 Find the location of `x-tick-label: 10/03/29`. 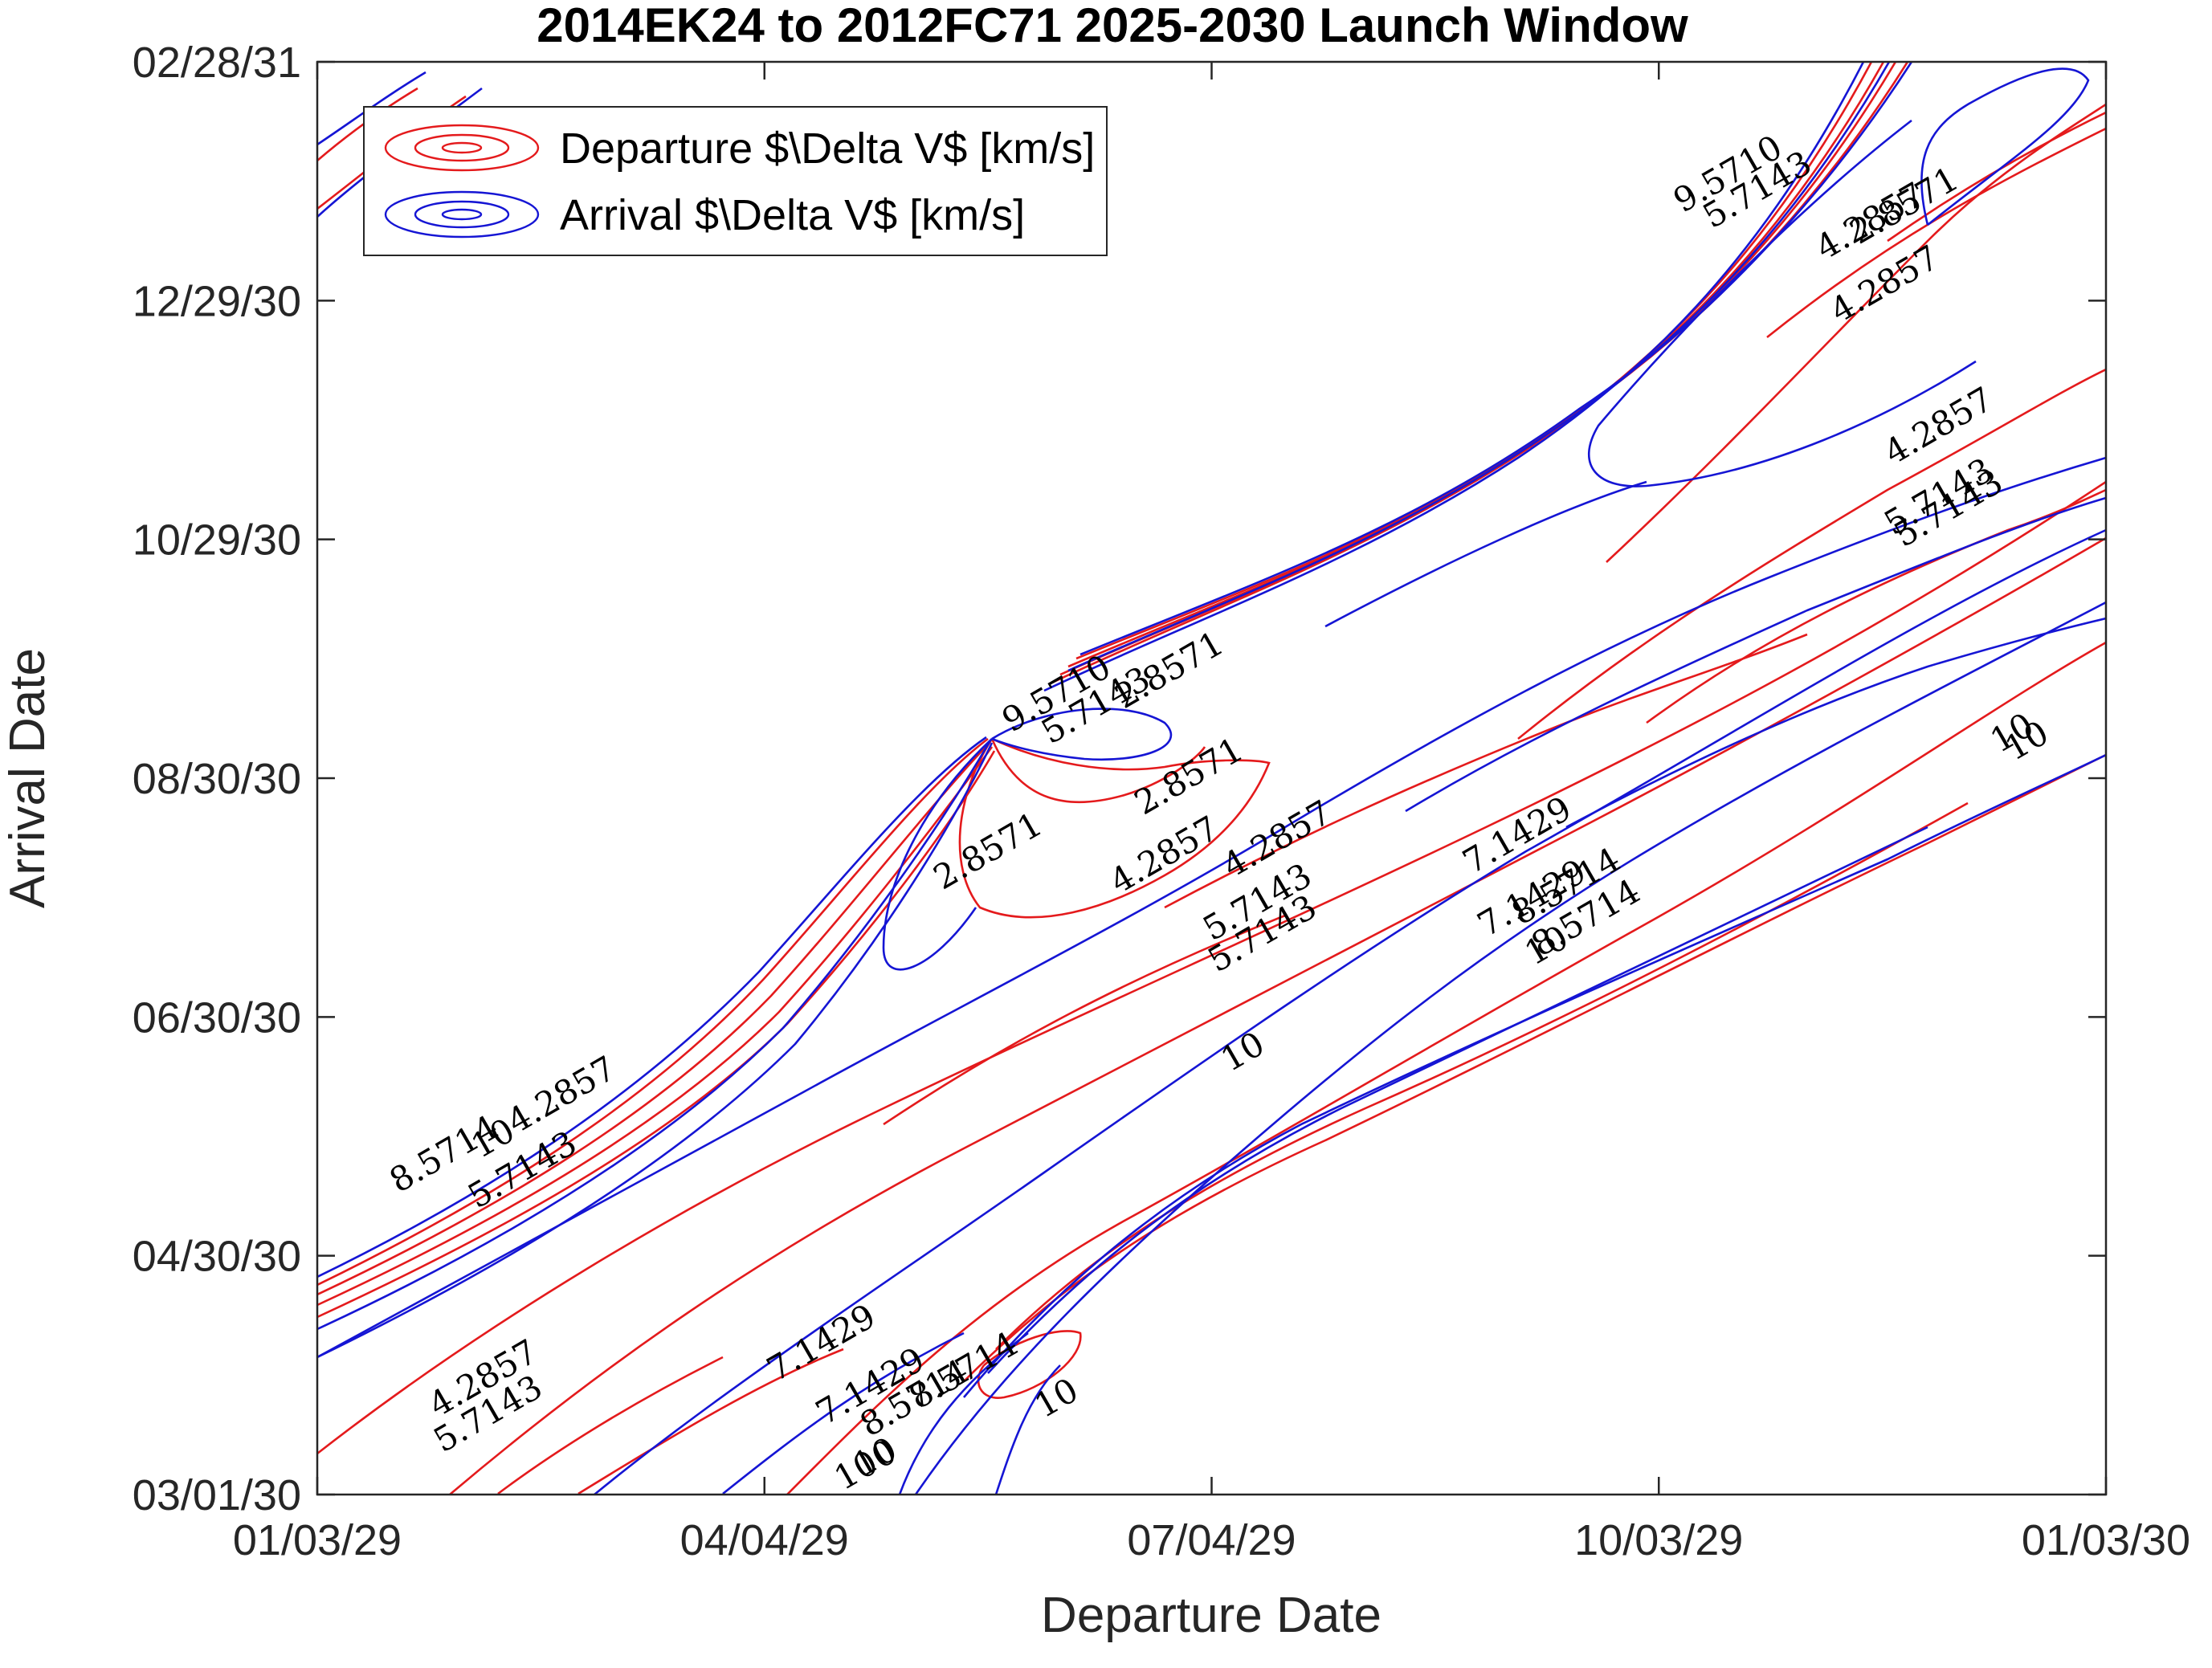

x-tick-label: 10/03/29 is located at coordinates (1658, 1540).